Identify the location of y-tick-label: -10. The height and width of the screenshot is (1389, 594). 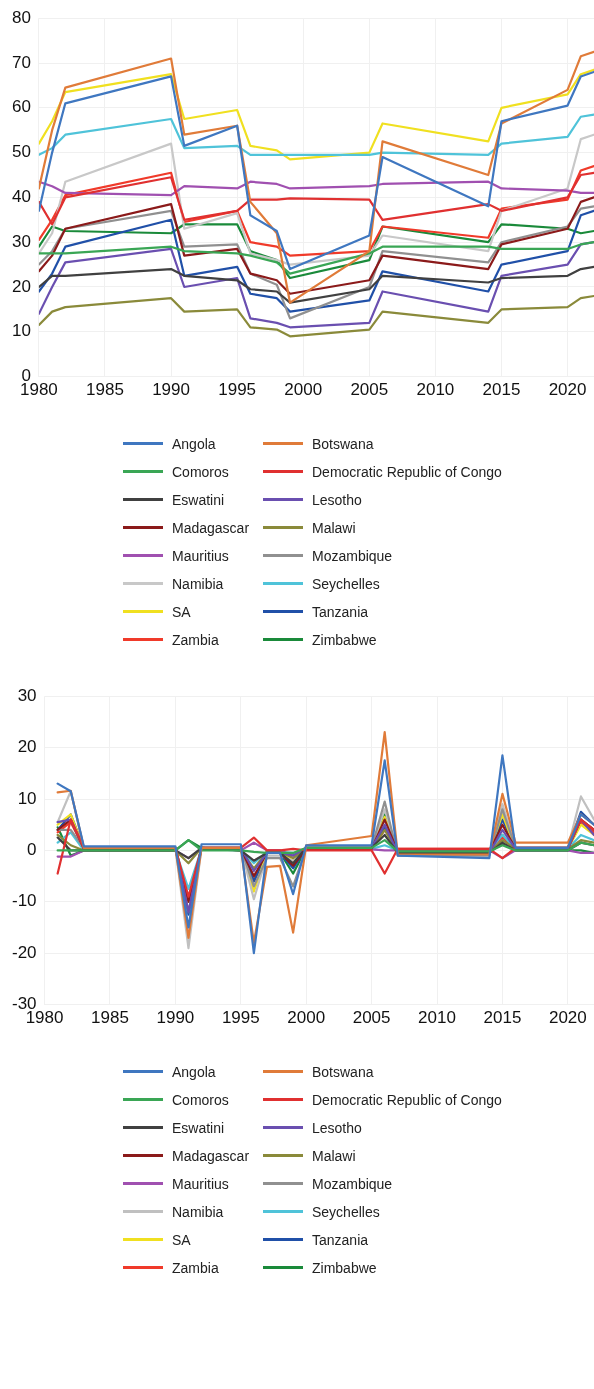
(24, 901).